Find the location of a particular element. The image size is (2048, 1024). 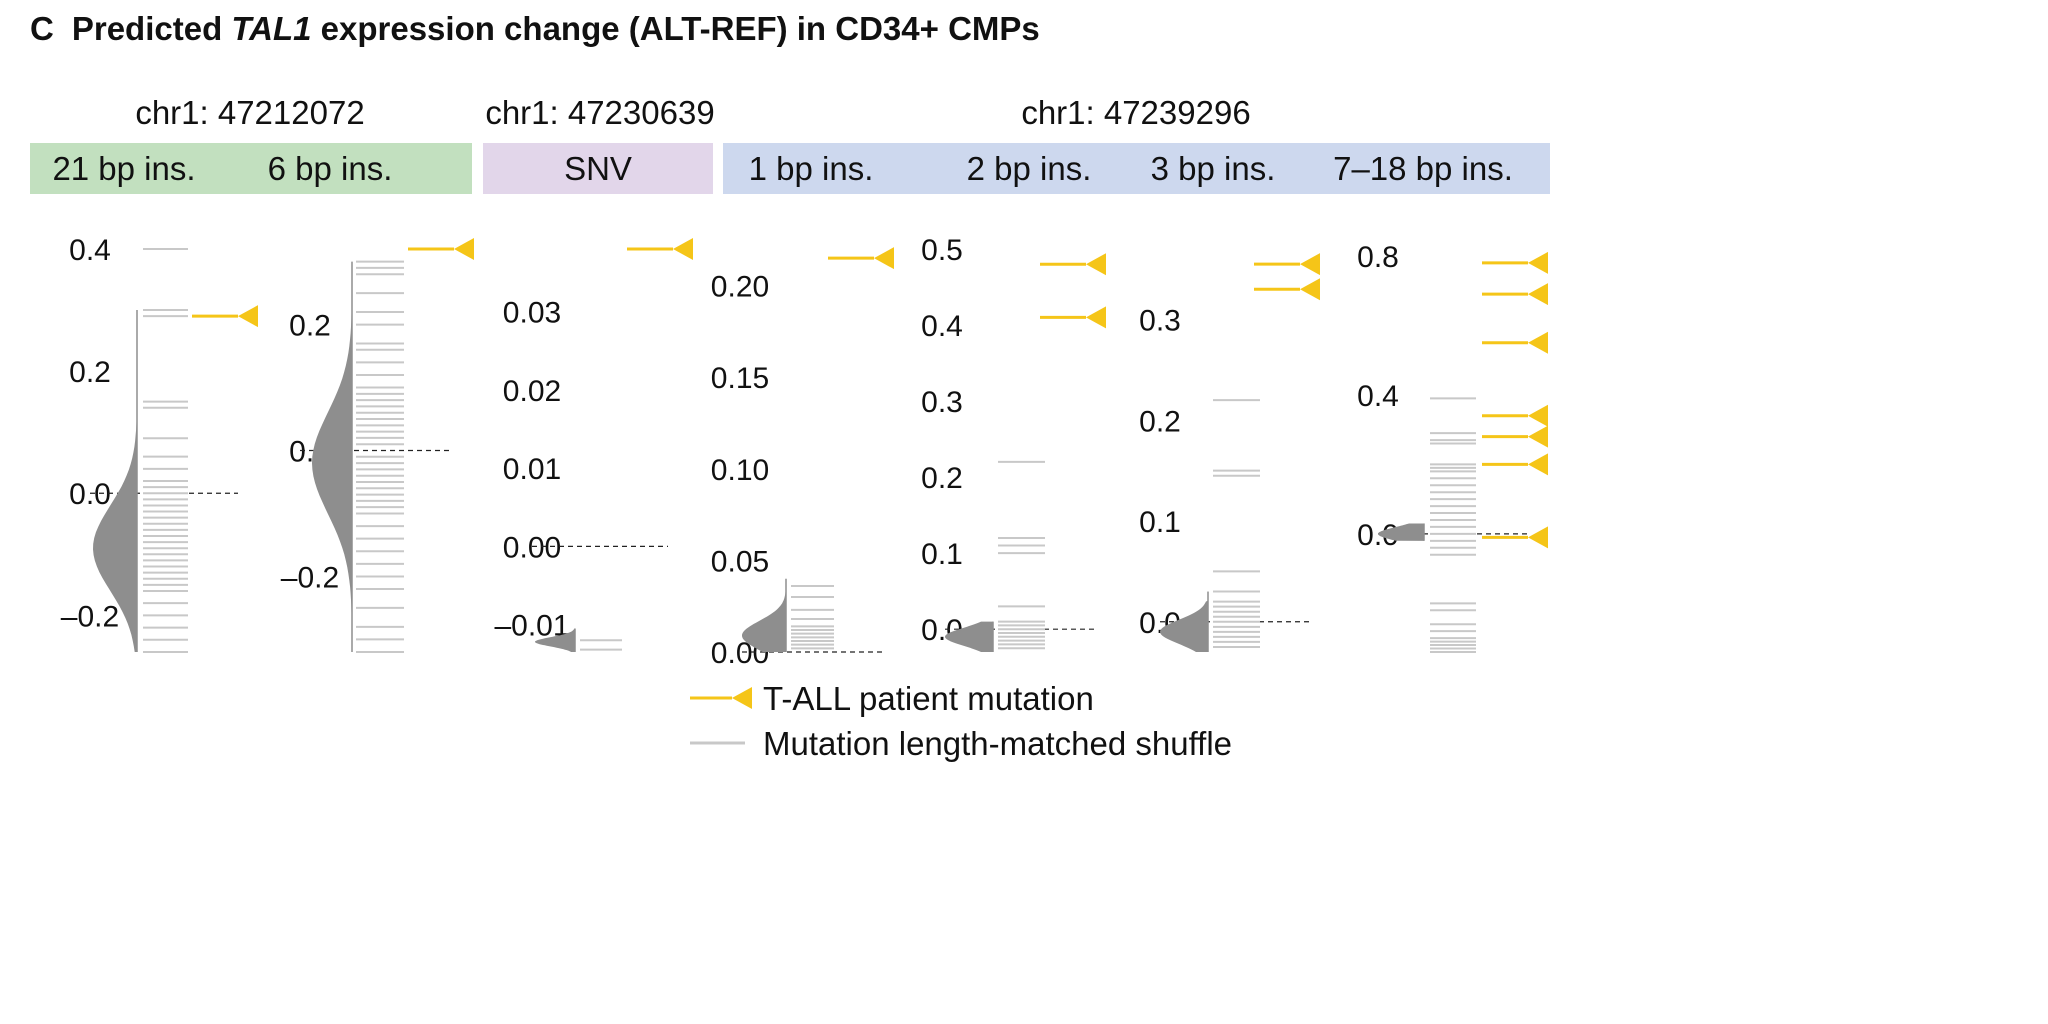

panel-letter: C is located at coordinates (42, 28).